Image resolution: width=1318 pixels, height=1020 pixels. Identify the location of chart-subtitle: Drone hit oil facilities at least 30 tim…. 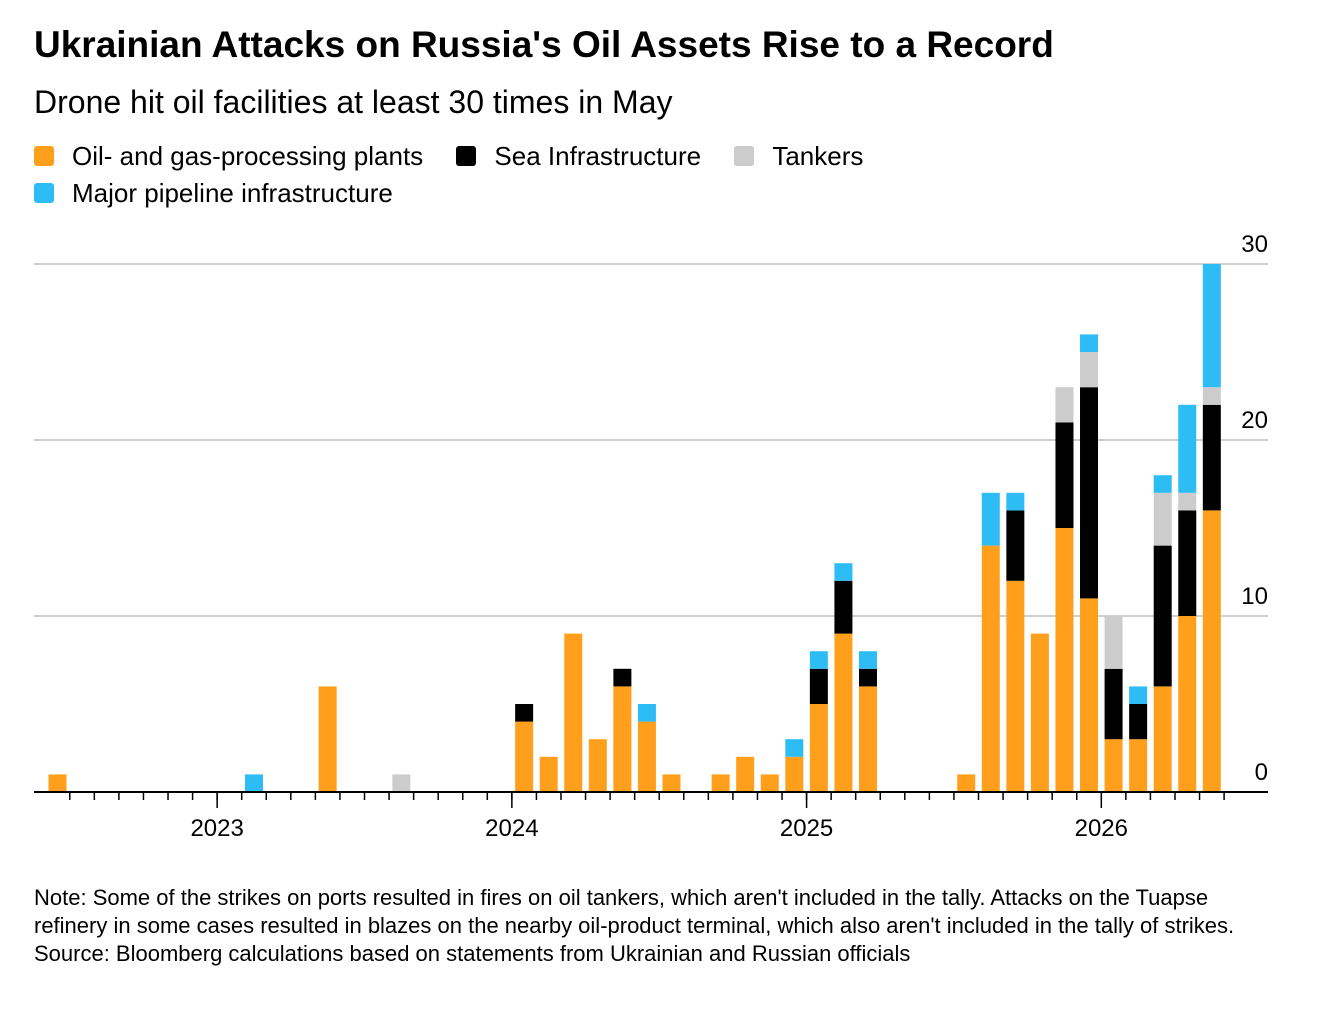
(353, 102).